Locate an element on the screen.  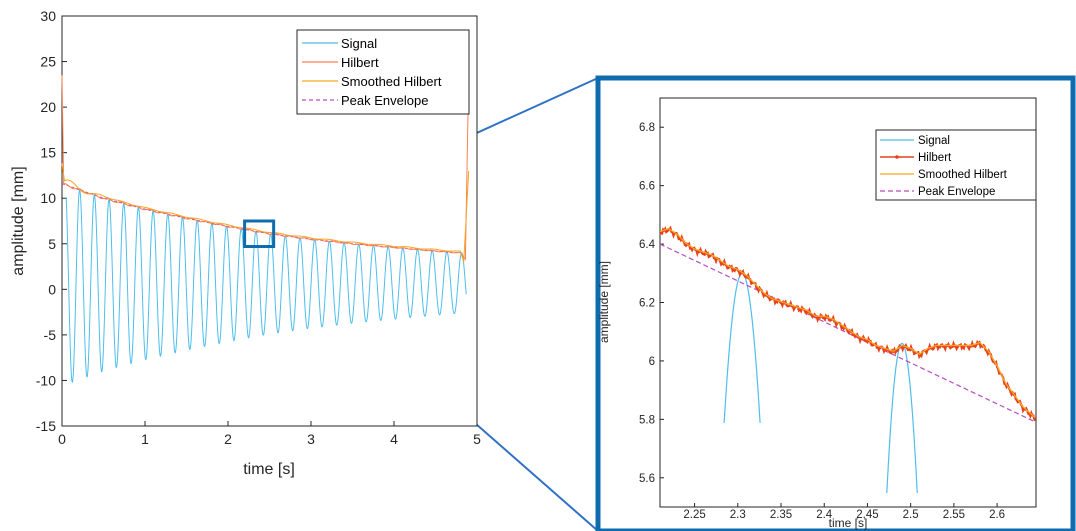
inset-y-tick-label: 6.8 is located at coordinates (647, 128).